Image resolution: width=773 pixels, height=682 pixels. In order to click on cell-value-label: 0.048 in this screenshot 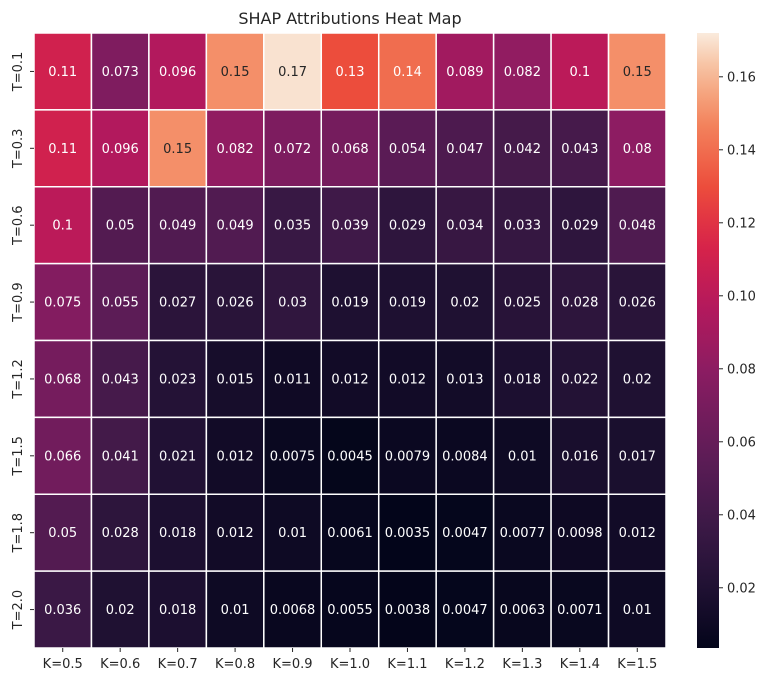, I will do `click(637, 226)`.